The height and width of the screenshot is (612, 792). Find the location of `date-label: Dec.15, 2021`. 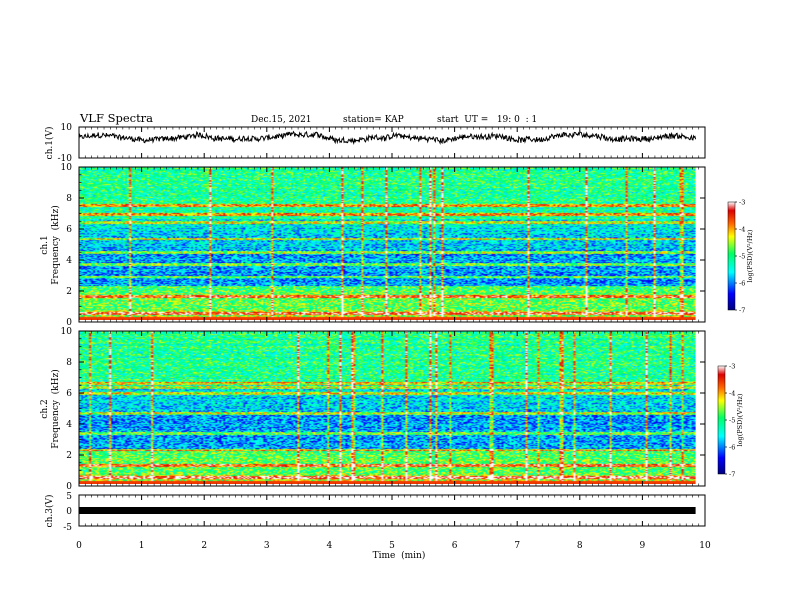

date-label: Dec.15, 2021 is located at coordinates (281, 120).